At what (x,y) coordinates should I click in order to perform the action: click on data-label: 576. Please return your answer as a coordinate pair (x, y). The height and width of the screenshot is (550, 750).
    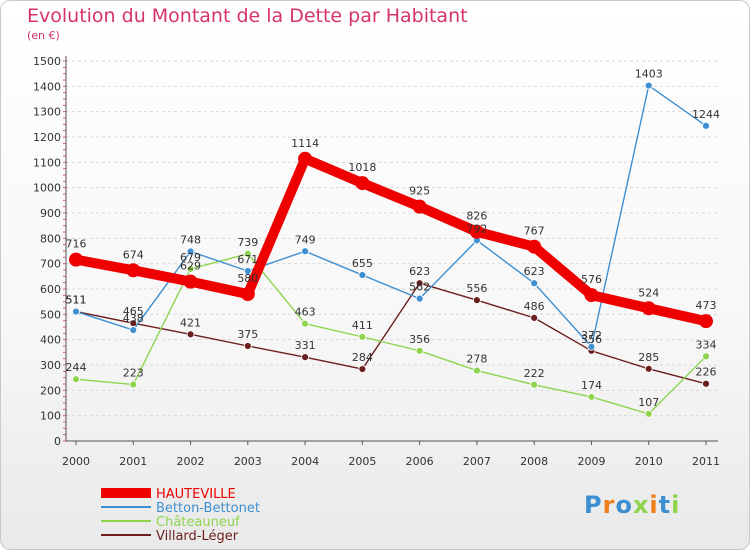
    Looking at the image, I should click on (591, 279).